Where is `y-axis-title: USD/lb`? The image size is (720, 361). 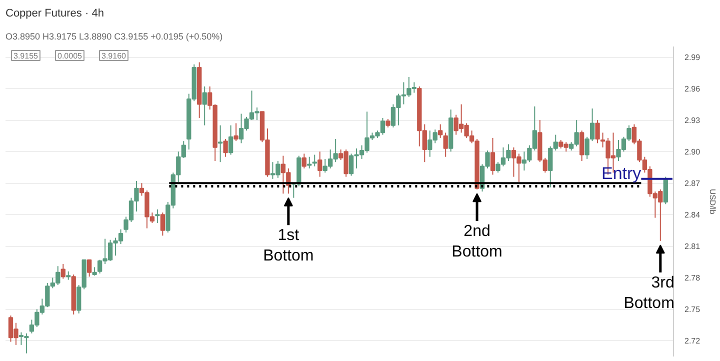 y-axis-title: USD/lb is located at coordinates (713, 201).